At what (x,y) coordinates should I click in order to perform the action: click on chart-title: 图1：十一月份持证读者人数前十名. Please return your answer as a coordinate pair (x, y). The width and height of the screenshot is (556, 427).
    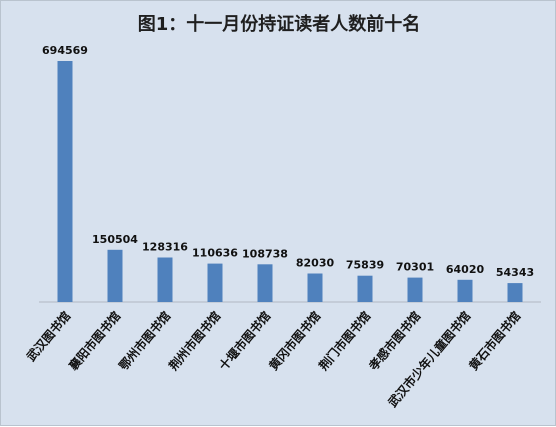
    Looking at the image, I should click on (279, 24).